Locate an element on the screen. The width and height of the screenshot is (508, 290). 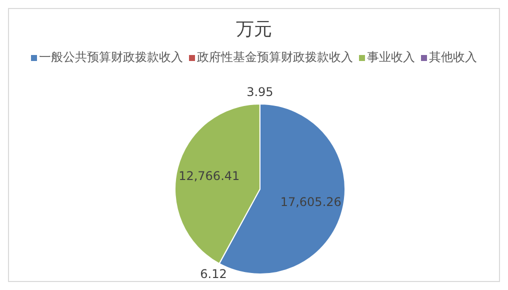
data-label: 3.95 is located at coordinates (260, 92).